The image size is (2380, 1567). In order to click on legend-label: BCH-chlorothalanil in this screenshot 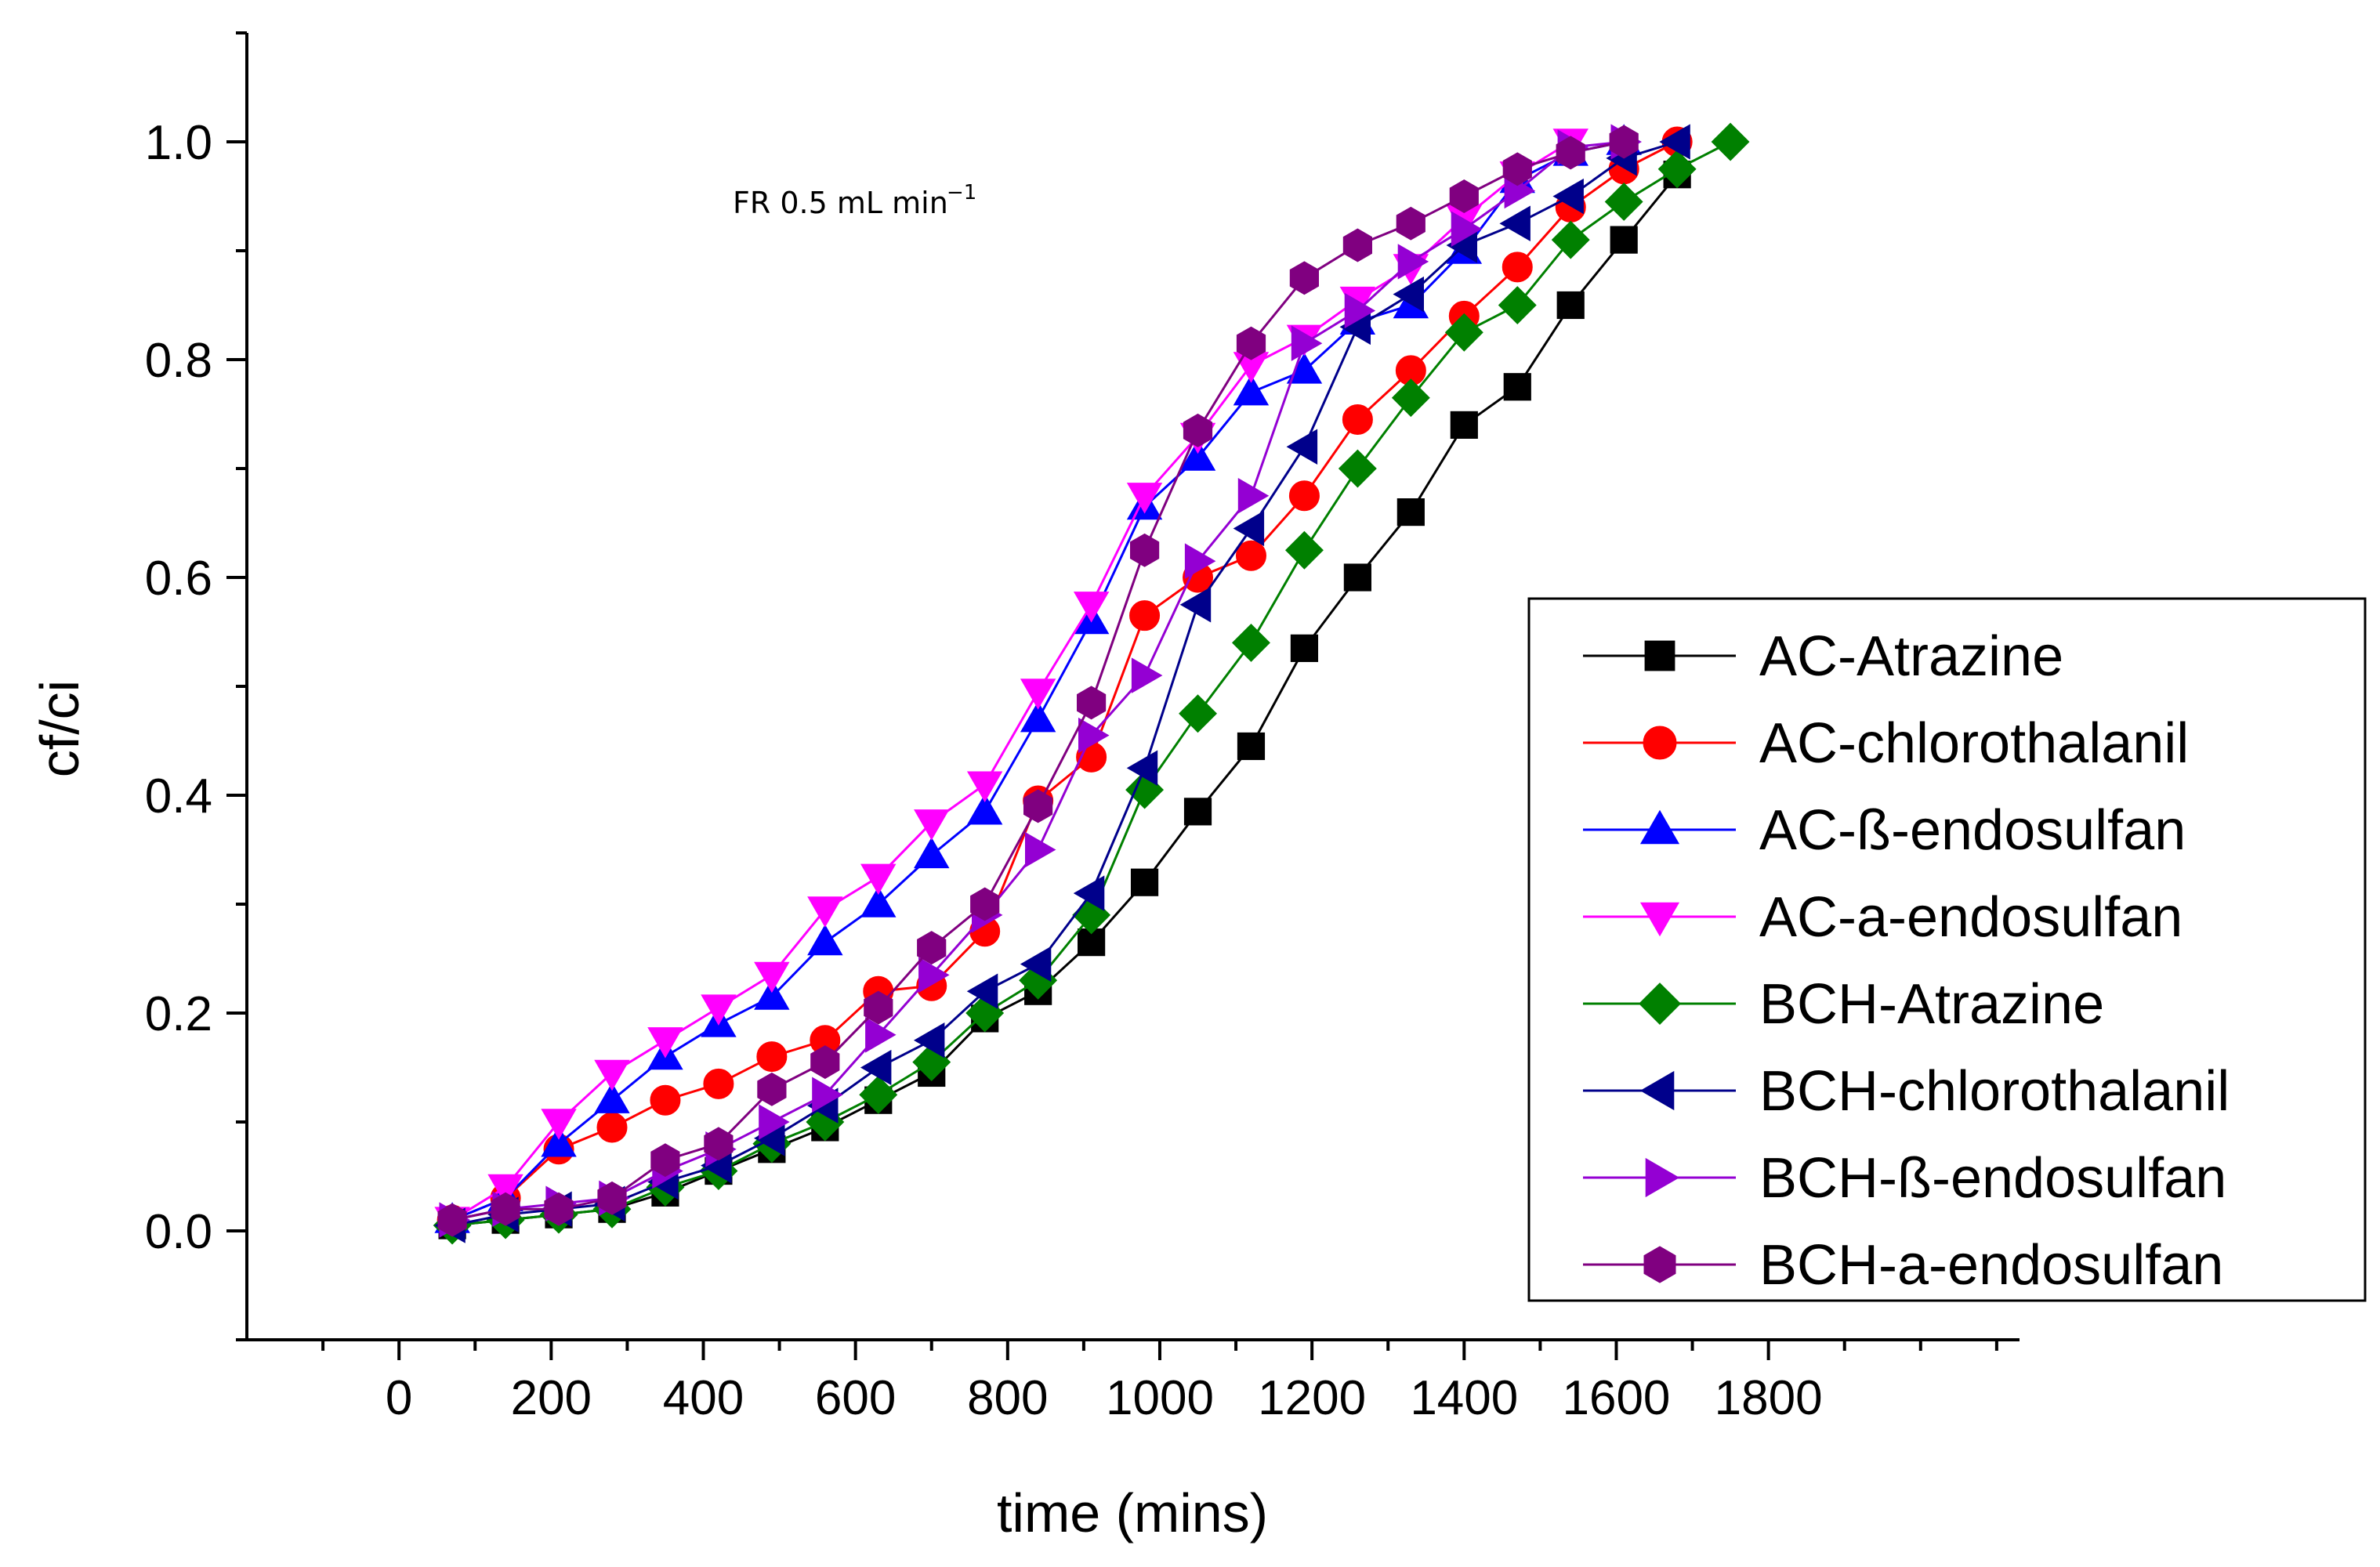, I will do `click(1994, 1091)`.